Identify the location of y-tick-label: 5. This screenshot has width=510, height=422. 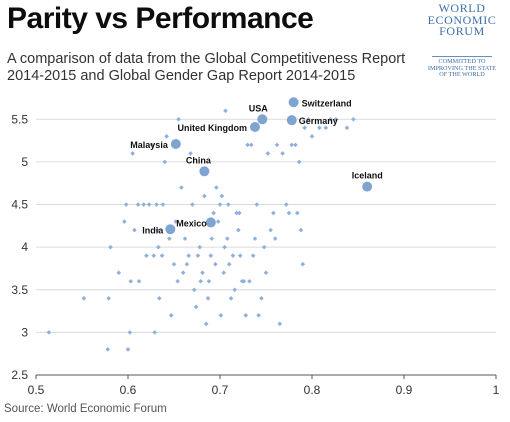
(24, 162).